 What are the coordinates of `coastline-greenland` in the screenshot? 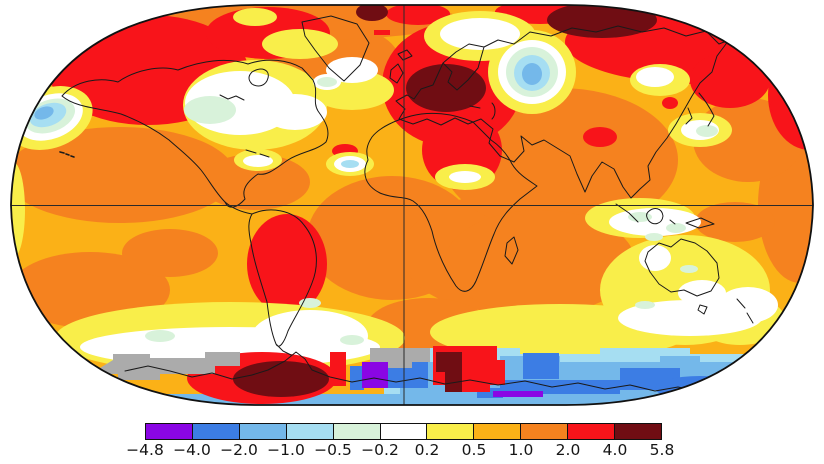 It's located at (335, 48).